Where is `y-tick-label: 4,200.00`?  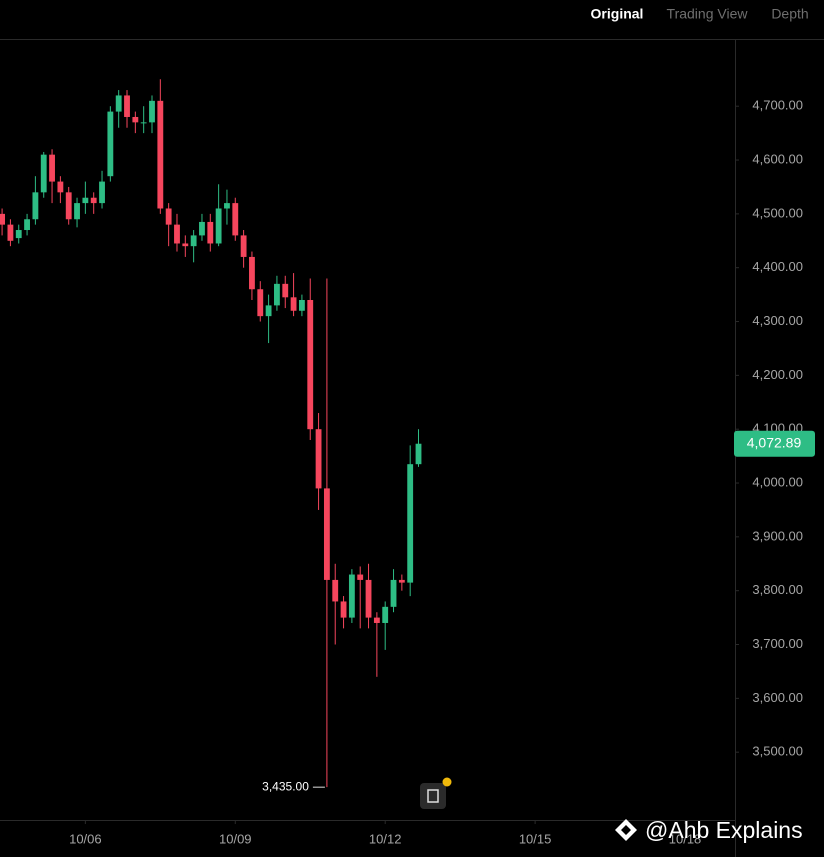
y-tick-label: 4,200.00 is located at coordinates (777, 374).